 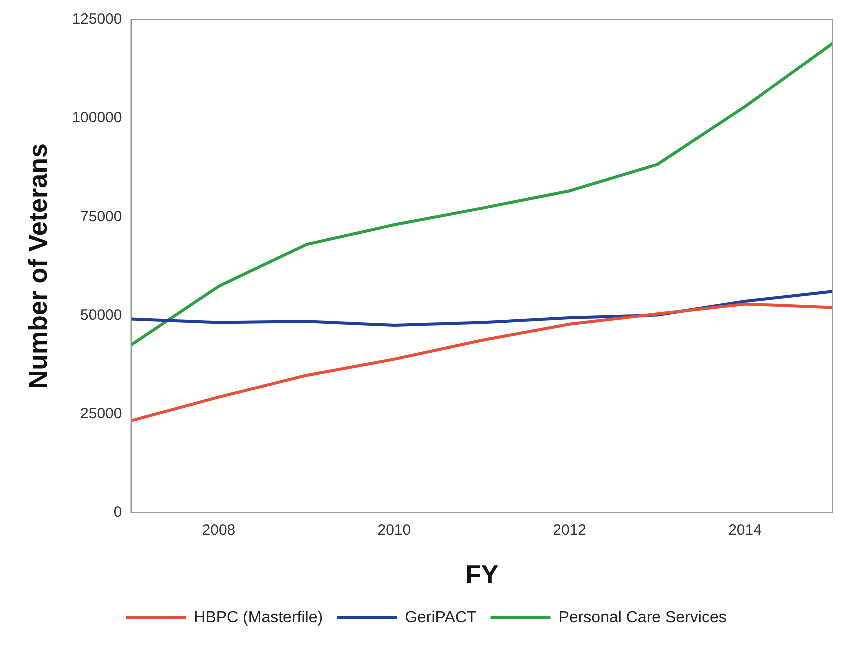 What do you see at coordinates (482, 575) in the screenshot?
I see `x-axis-title: FY` at bounding box center [482, 575].